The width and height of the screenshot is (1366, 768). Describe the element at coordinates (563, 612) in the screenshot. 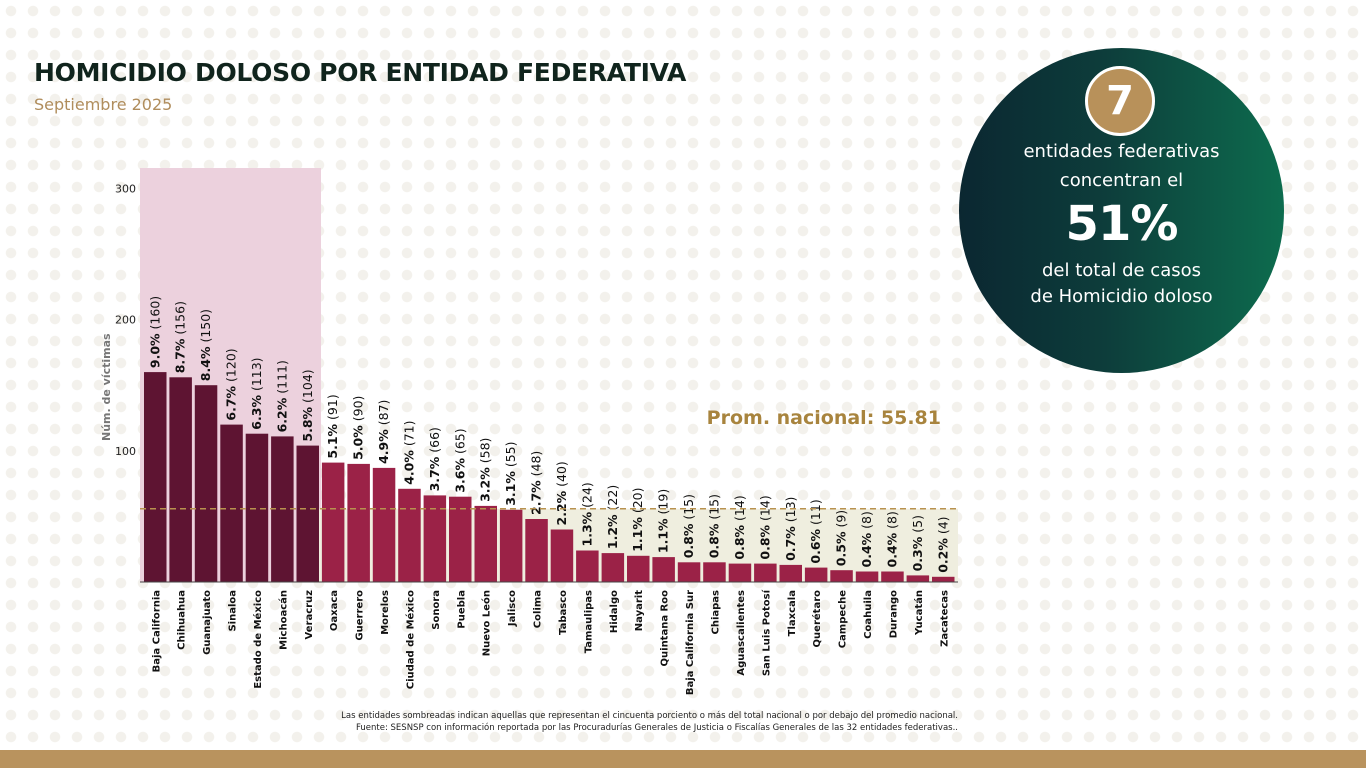

I see `category-label: Tabasco` at that location.